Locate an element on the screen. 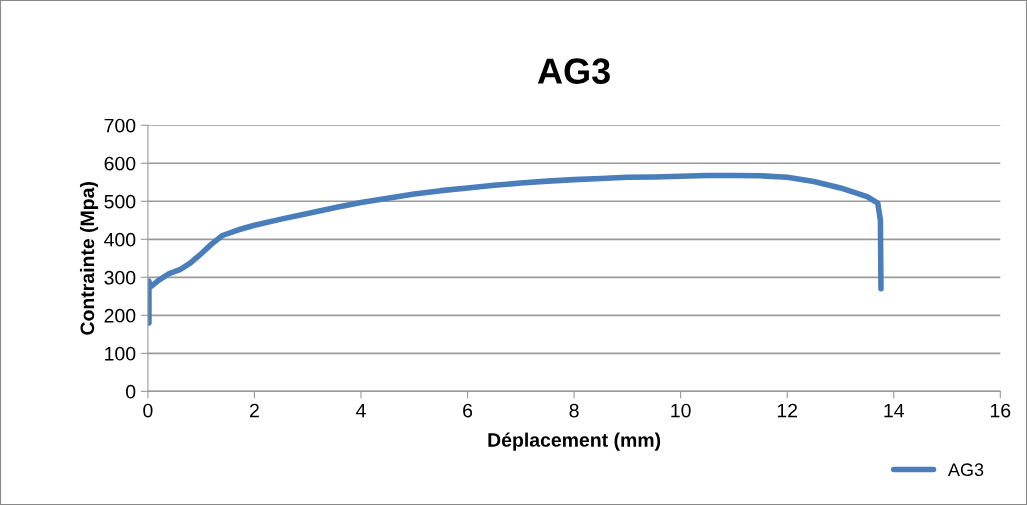 This screenshot has width=1027, height=505. x-tick-label: 14 is located at coordinates (894, 410).